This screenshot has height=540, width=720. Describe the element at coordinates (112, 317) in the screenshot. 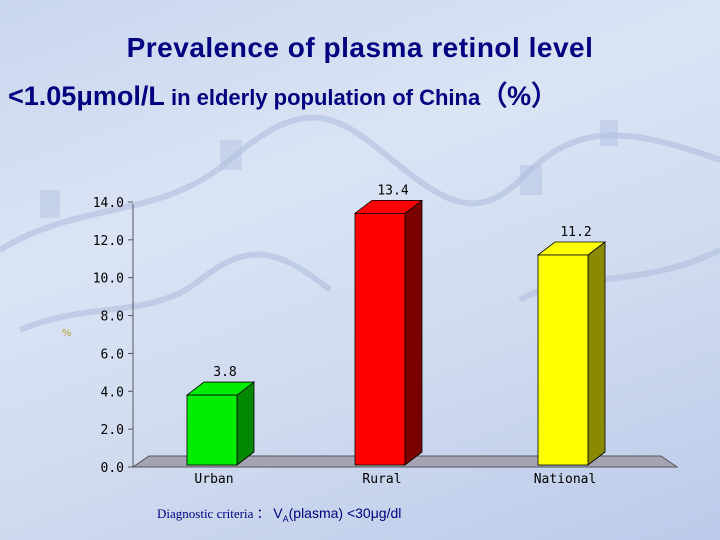

I see `y-tick-label: 8.0` at that location.